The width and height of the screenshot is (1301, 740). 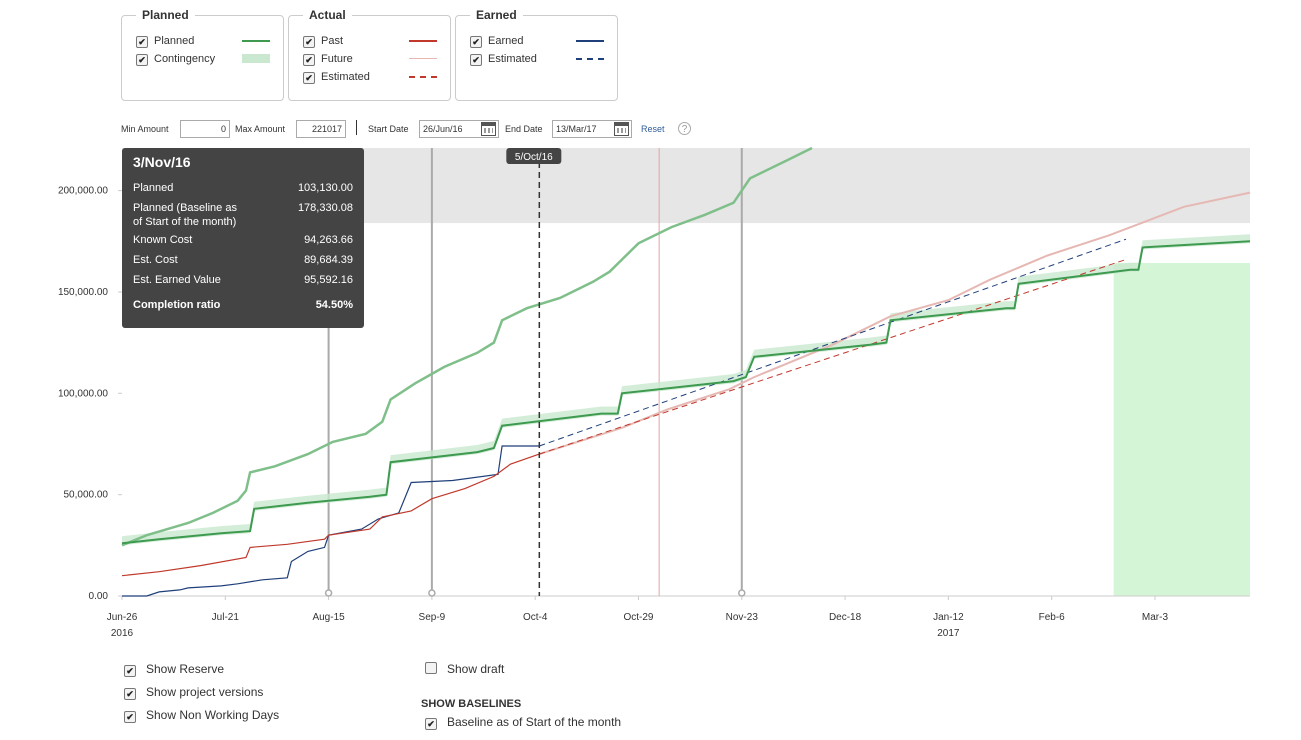 I want to click on legend-actual-group: Actual ✔ Past ✔ Future ✔ Estimated, so click(x=369, y=54).